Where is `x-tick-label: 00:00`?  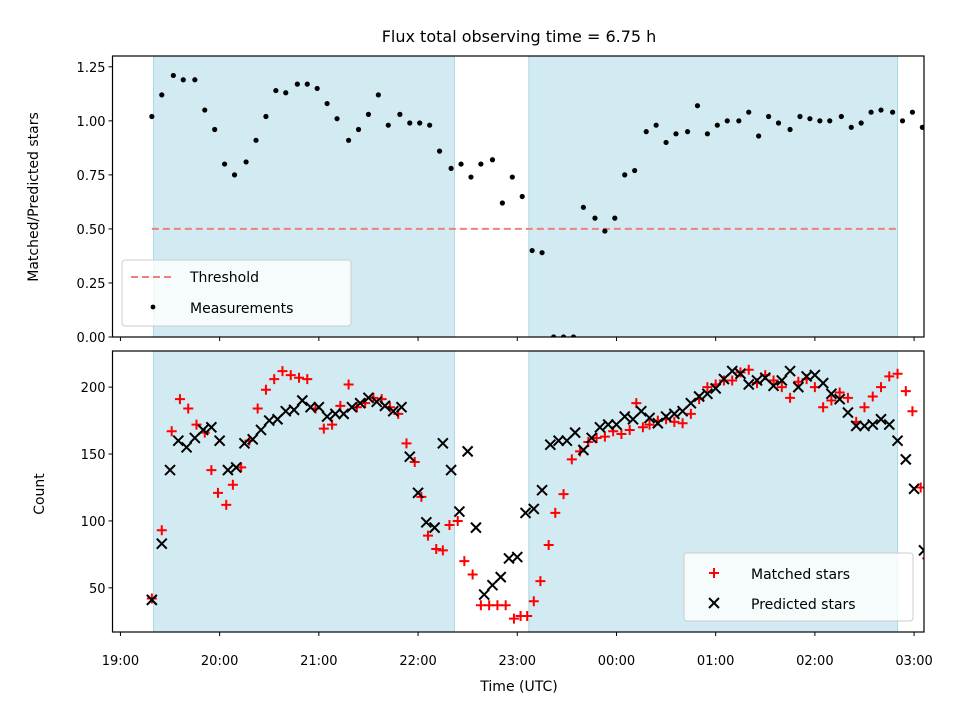 x-tick-label: 00:00 is located at coordinates (616, 661).